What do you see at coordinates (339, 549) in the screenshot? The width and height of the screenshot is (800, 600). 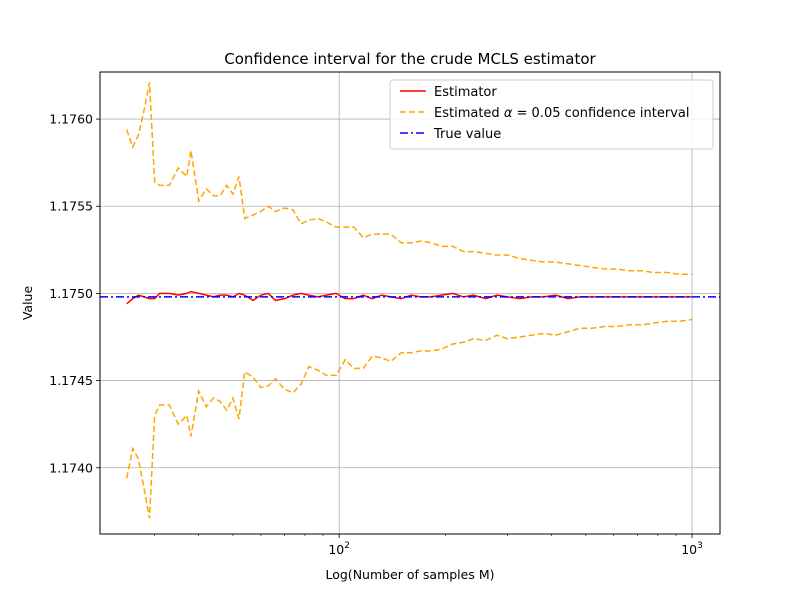 I see `x-tick-label: 102` at bounding box center [339, 549].